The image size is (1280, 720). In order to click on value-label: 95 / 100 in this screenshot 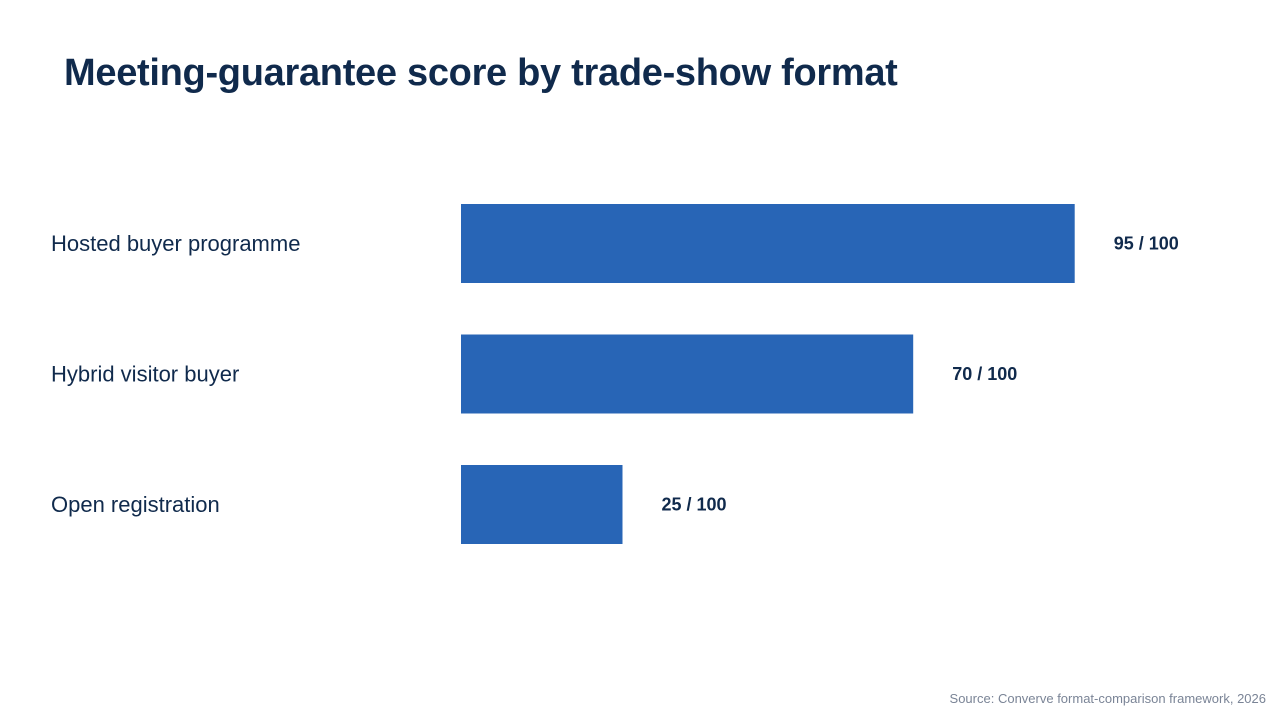, I will do `click(1146, 244)`.